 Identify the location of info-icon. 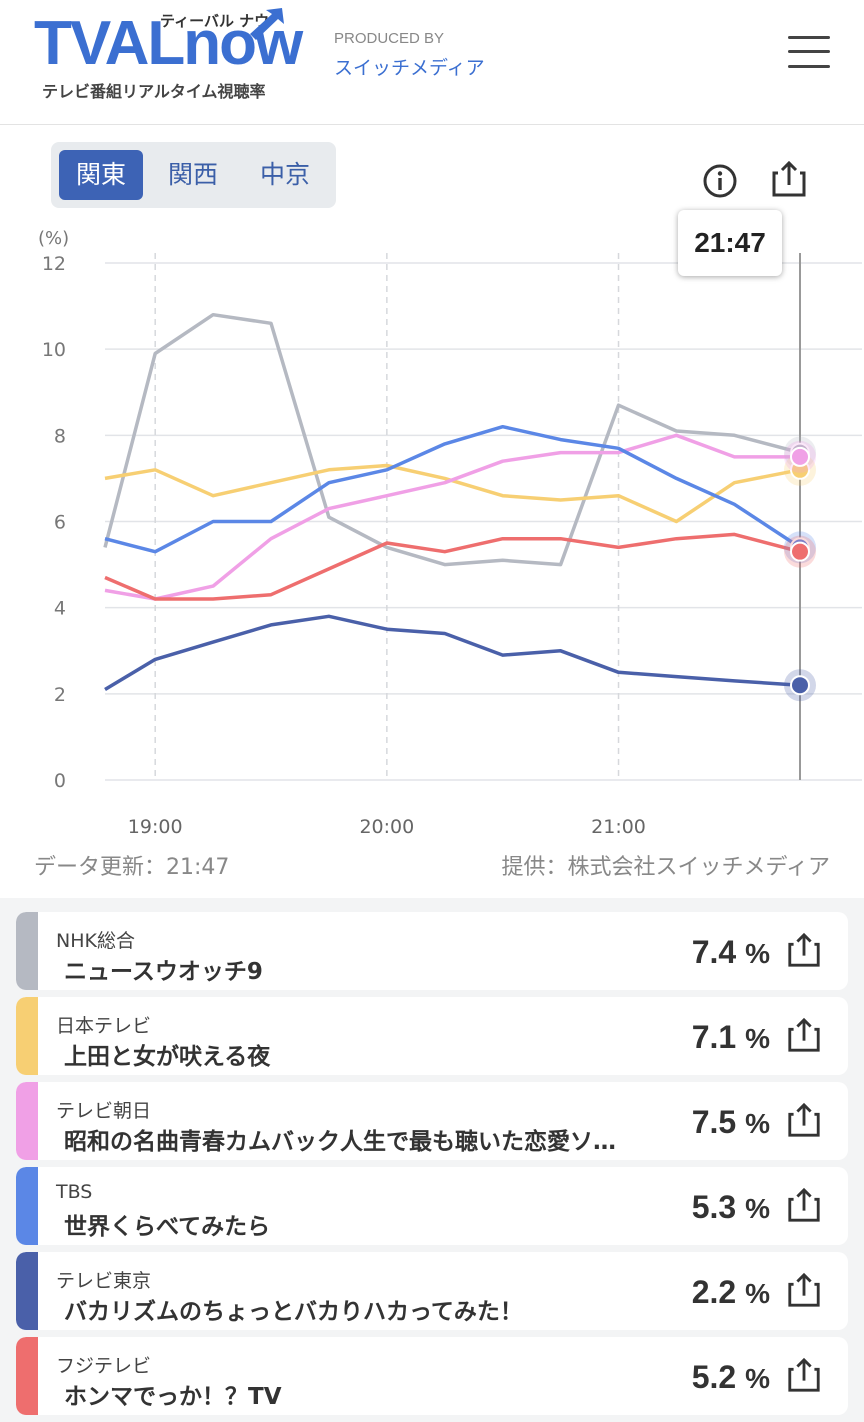
(720, 181).